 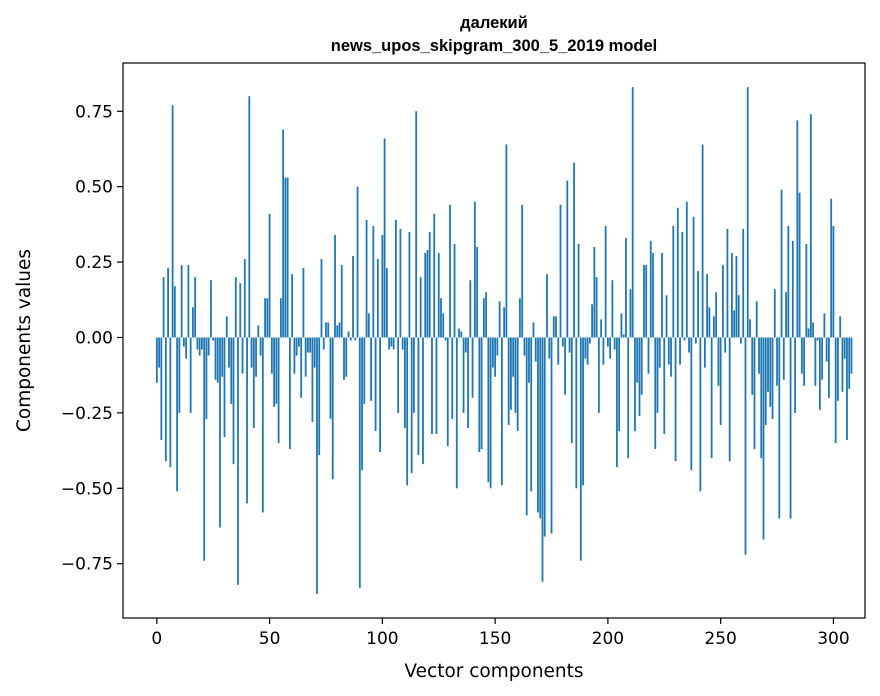 What do you see at coordinates (87, 414) in the screenshot?
I see `y-tick-label: −0.25` at bounding box center [87, 414].